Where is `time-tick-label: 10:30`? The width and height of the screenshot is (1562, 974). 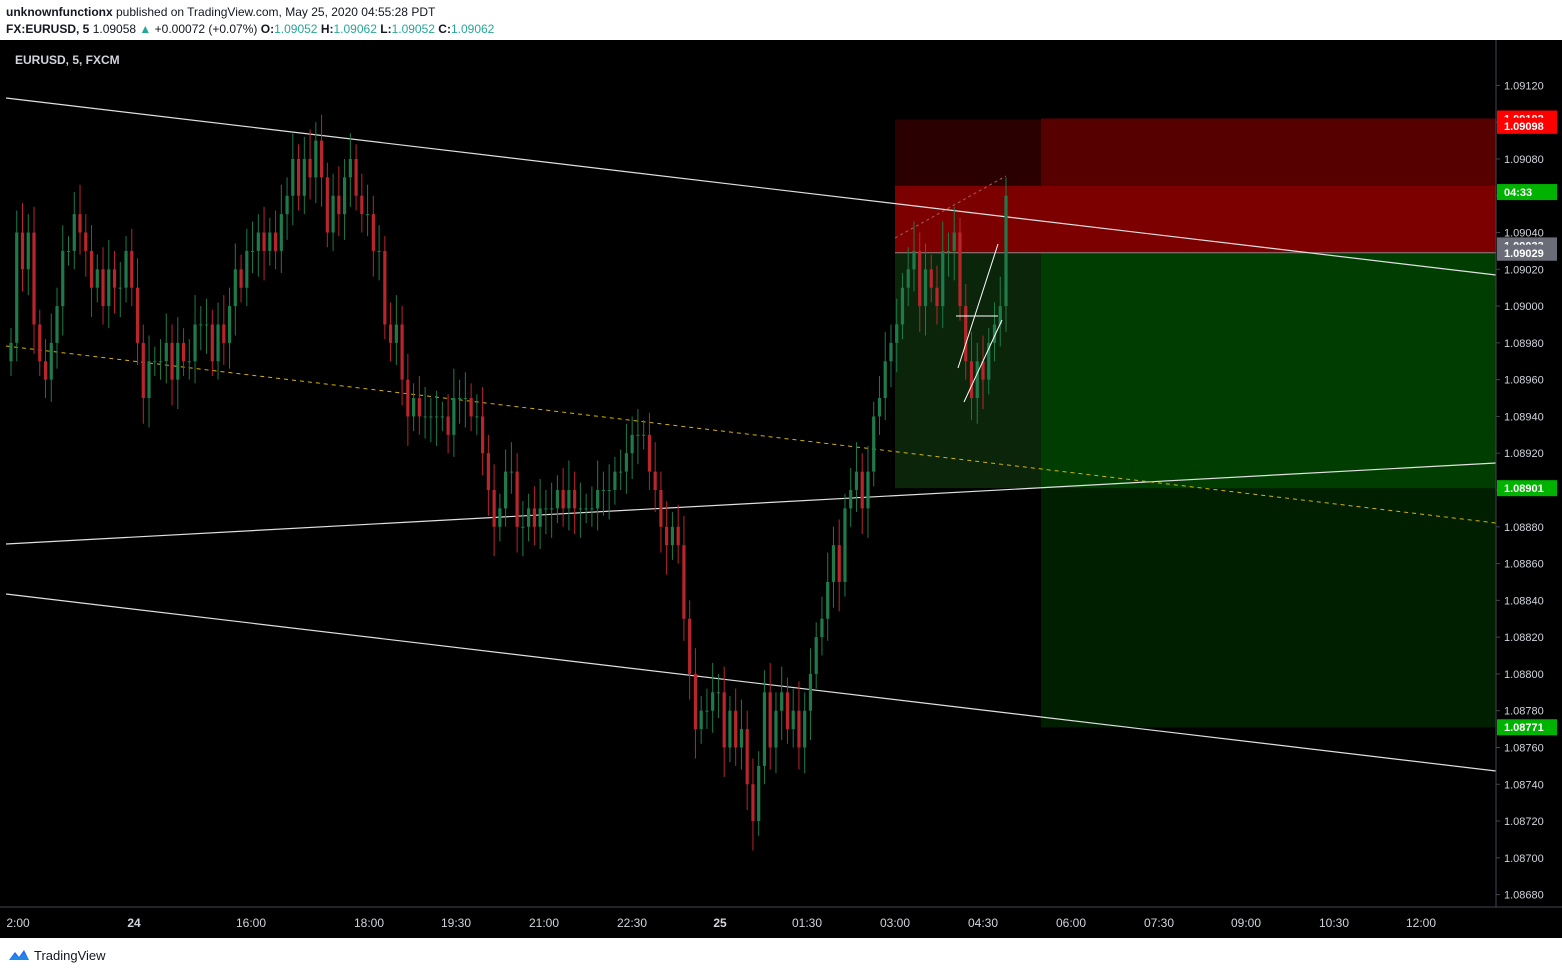 time-tick-label: 10:30 is located at coordinates (1334, 923).